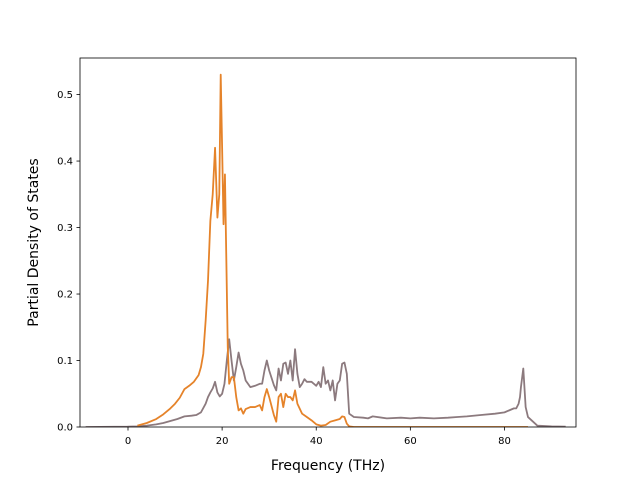 The height and width of the screenshot is (480, 640). What do you see at coordinates (328, 466) in the screenshot?
I see `x-axis-label: Frequency (THz)` at bounding box center [328, 466].